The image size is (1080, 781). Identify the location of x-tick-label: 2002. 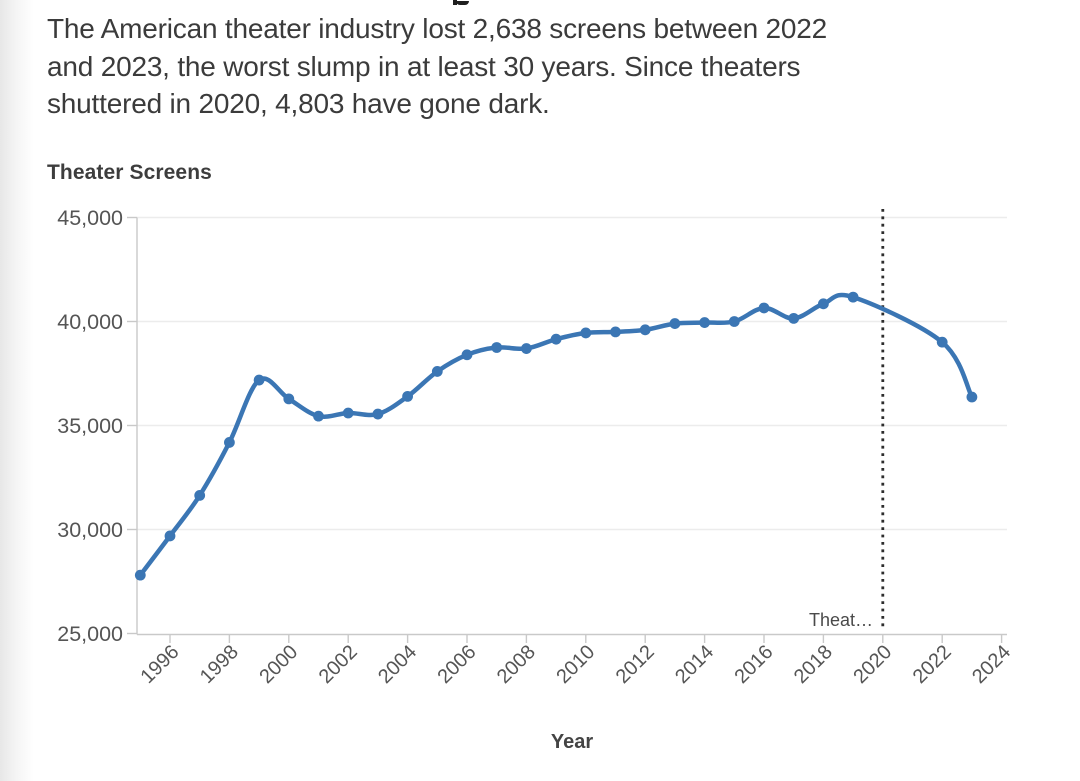
(338, 664).